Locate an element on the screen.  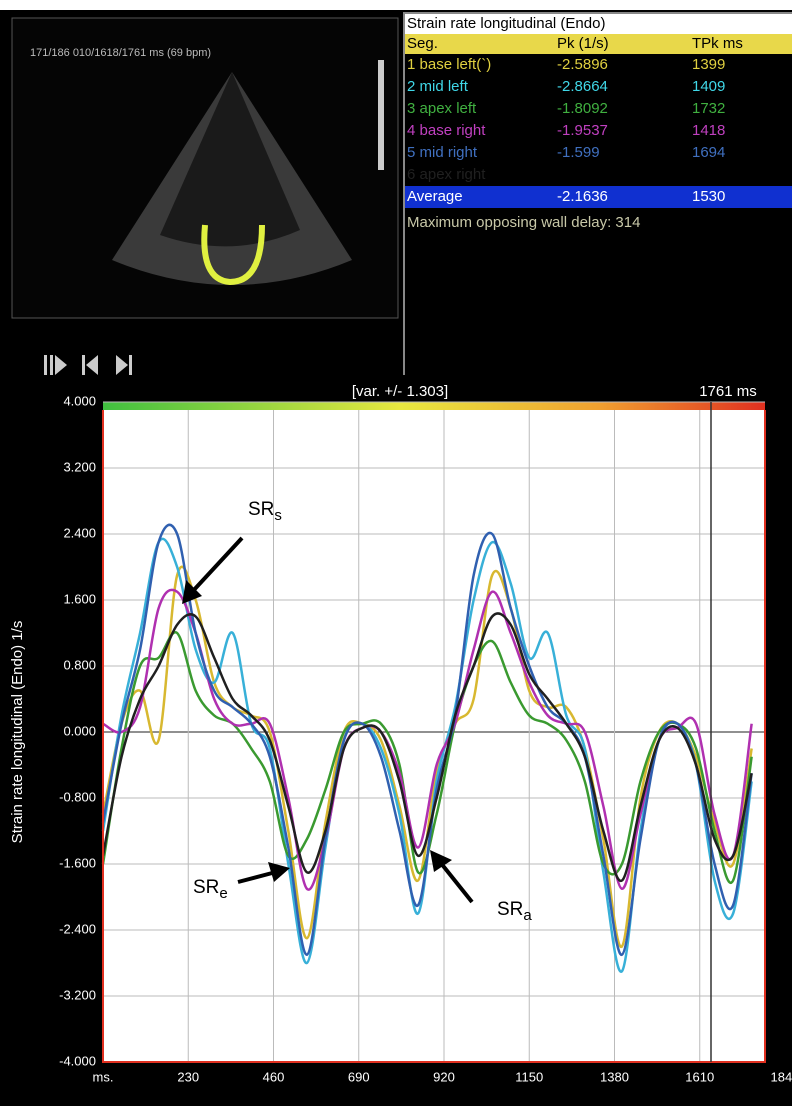
cell: 1418 is located at coordinates (709, 130).